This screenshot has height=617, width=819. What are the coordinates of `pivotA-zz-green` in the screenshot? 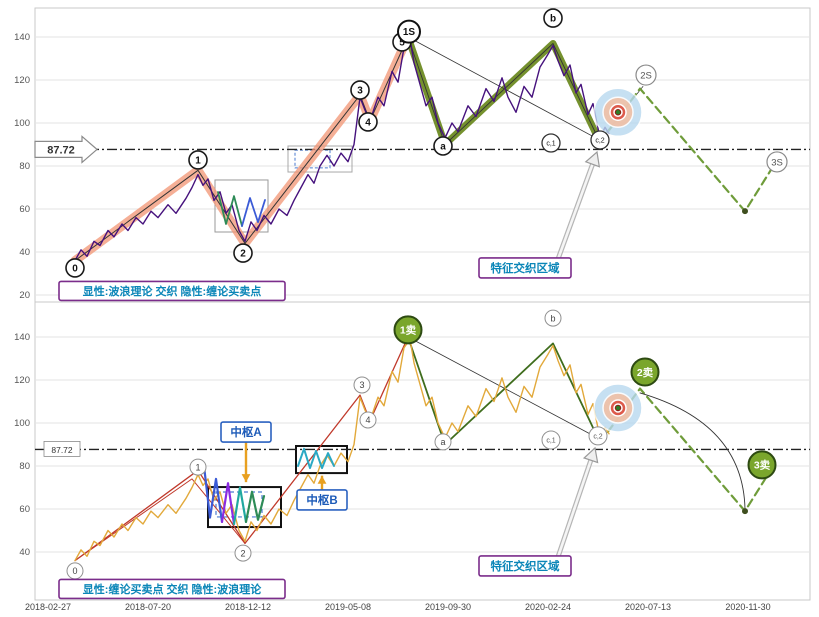 It's located at (255, 507).